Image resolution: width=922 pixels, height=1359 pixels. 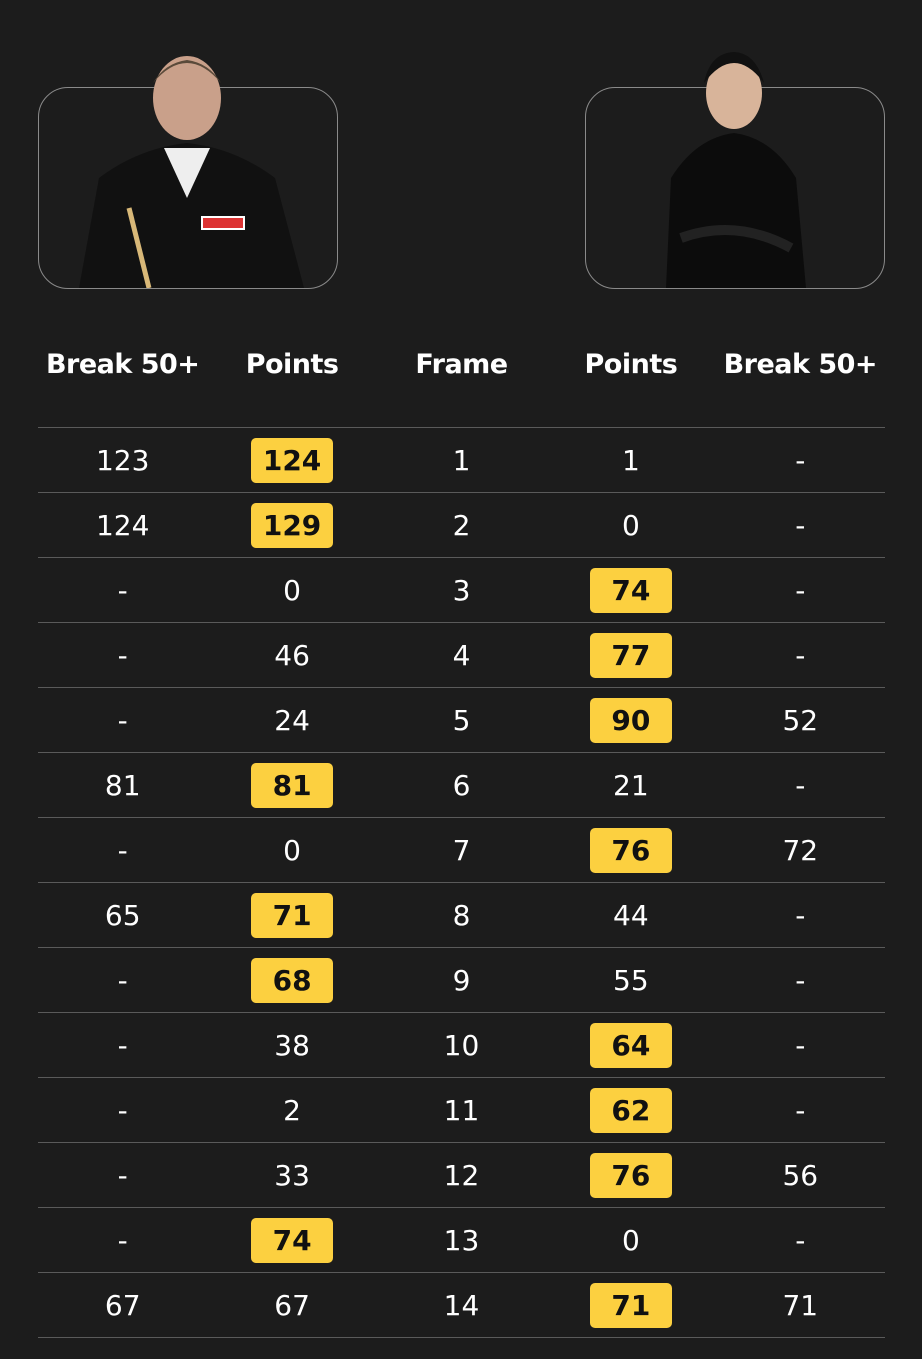 I want to click on right-points-cell: 44, so click(x=631, y=915).